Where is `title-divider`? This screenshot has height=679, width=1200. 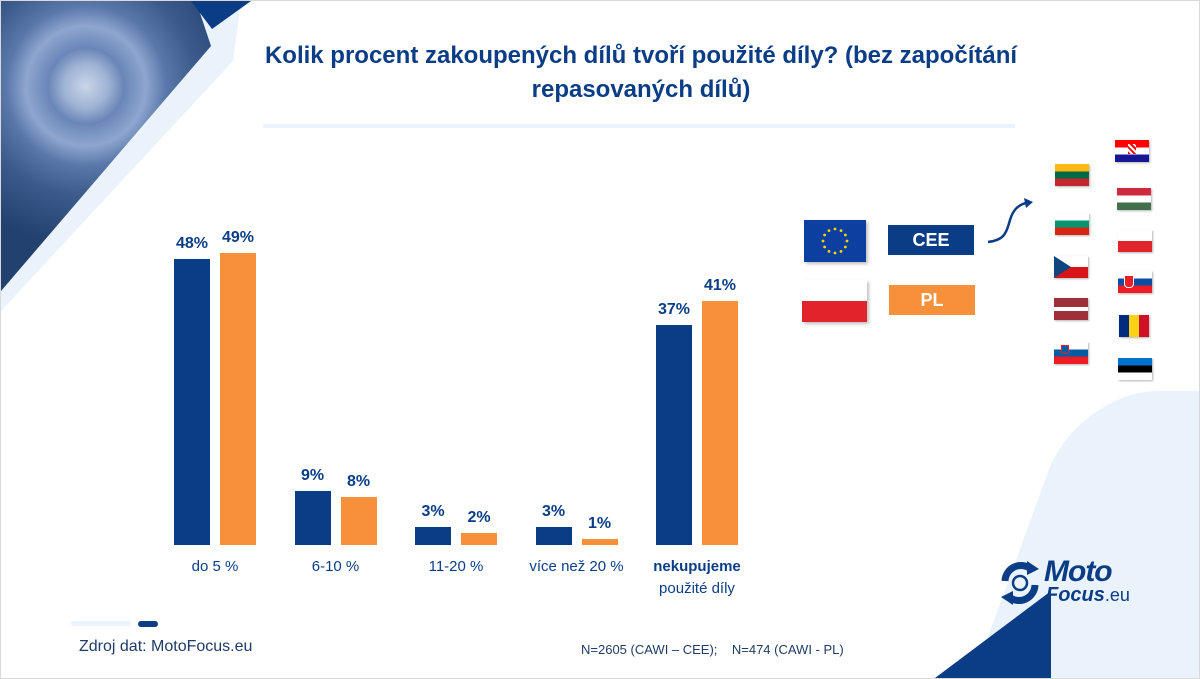
title-divider is located at coordinates (639, 126).